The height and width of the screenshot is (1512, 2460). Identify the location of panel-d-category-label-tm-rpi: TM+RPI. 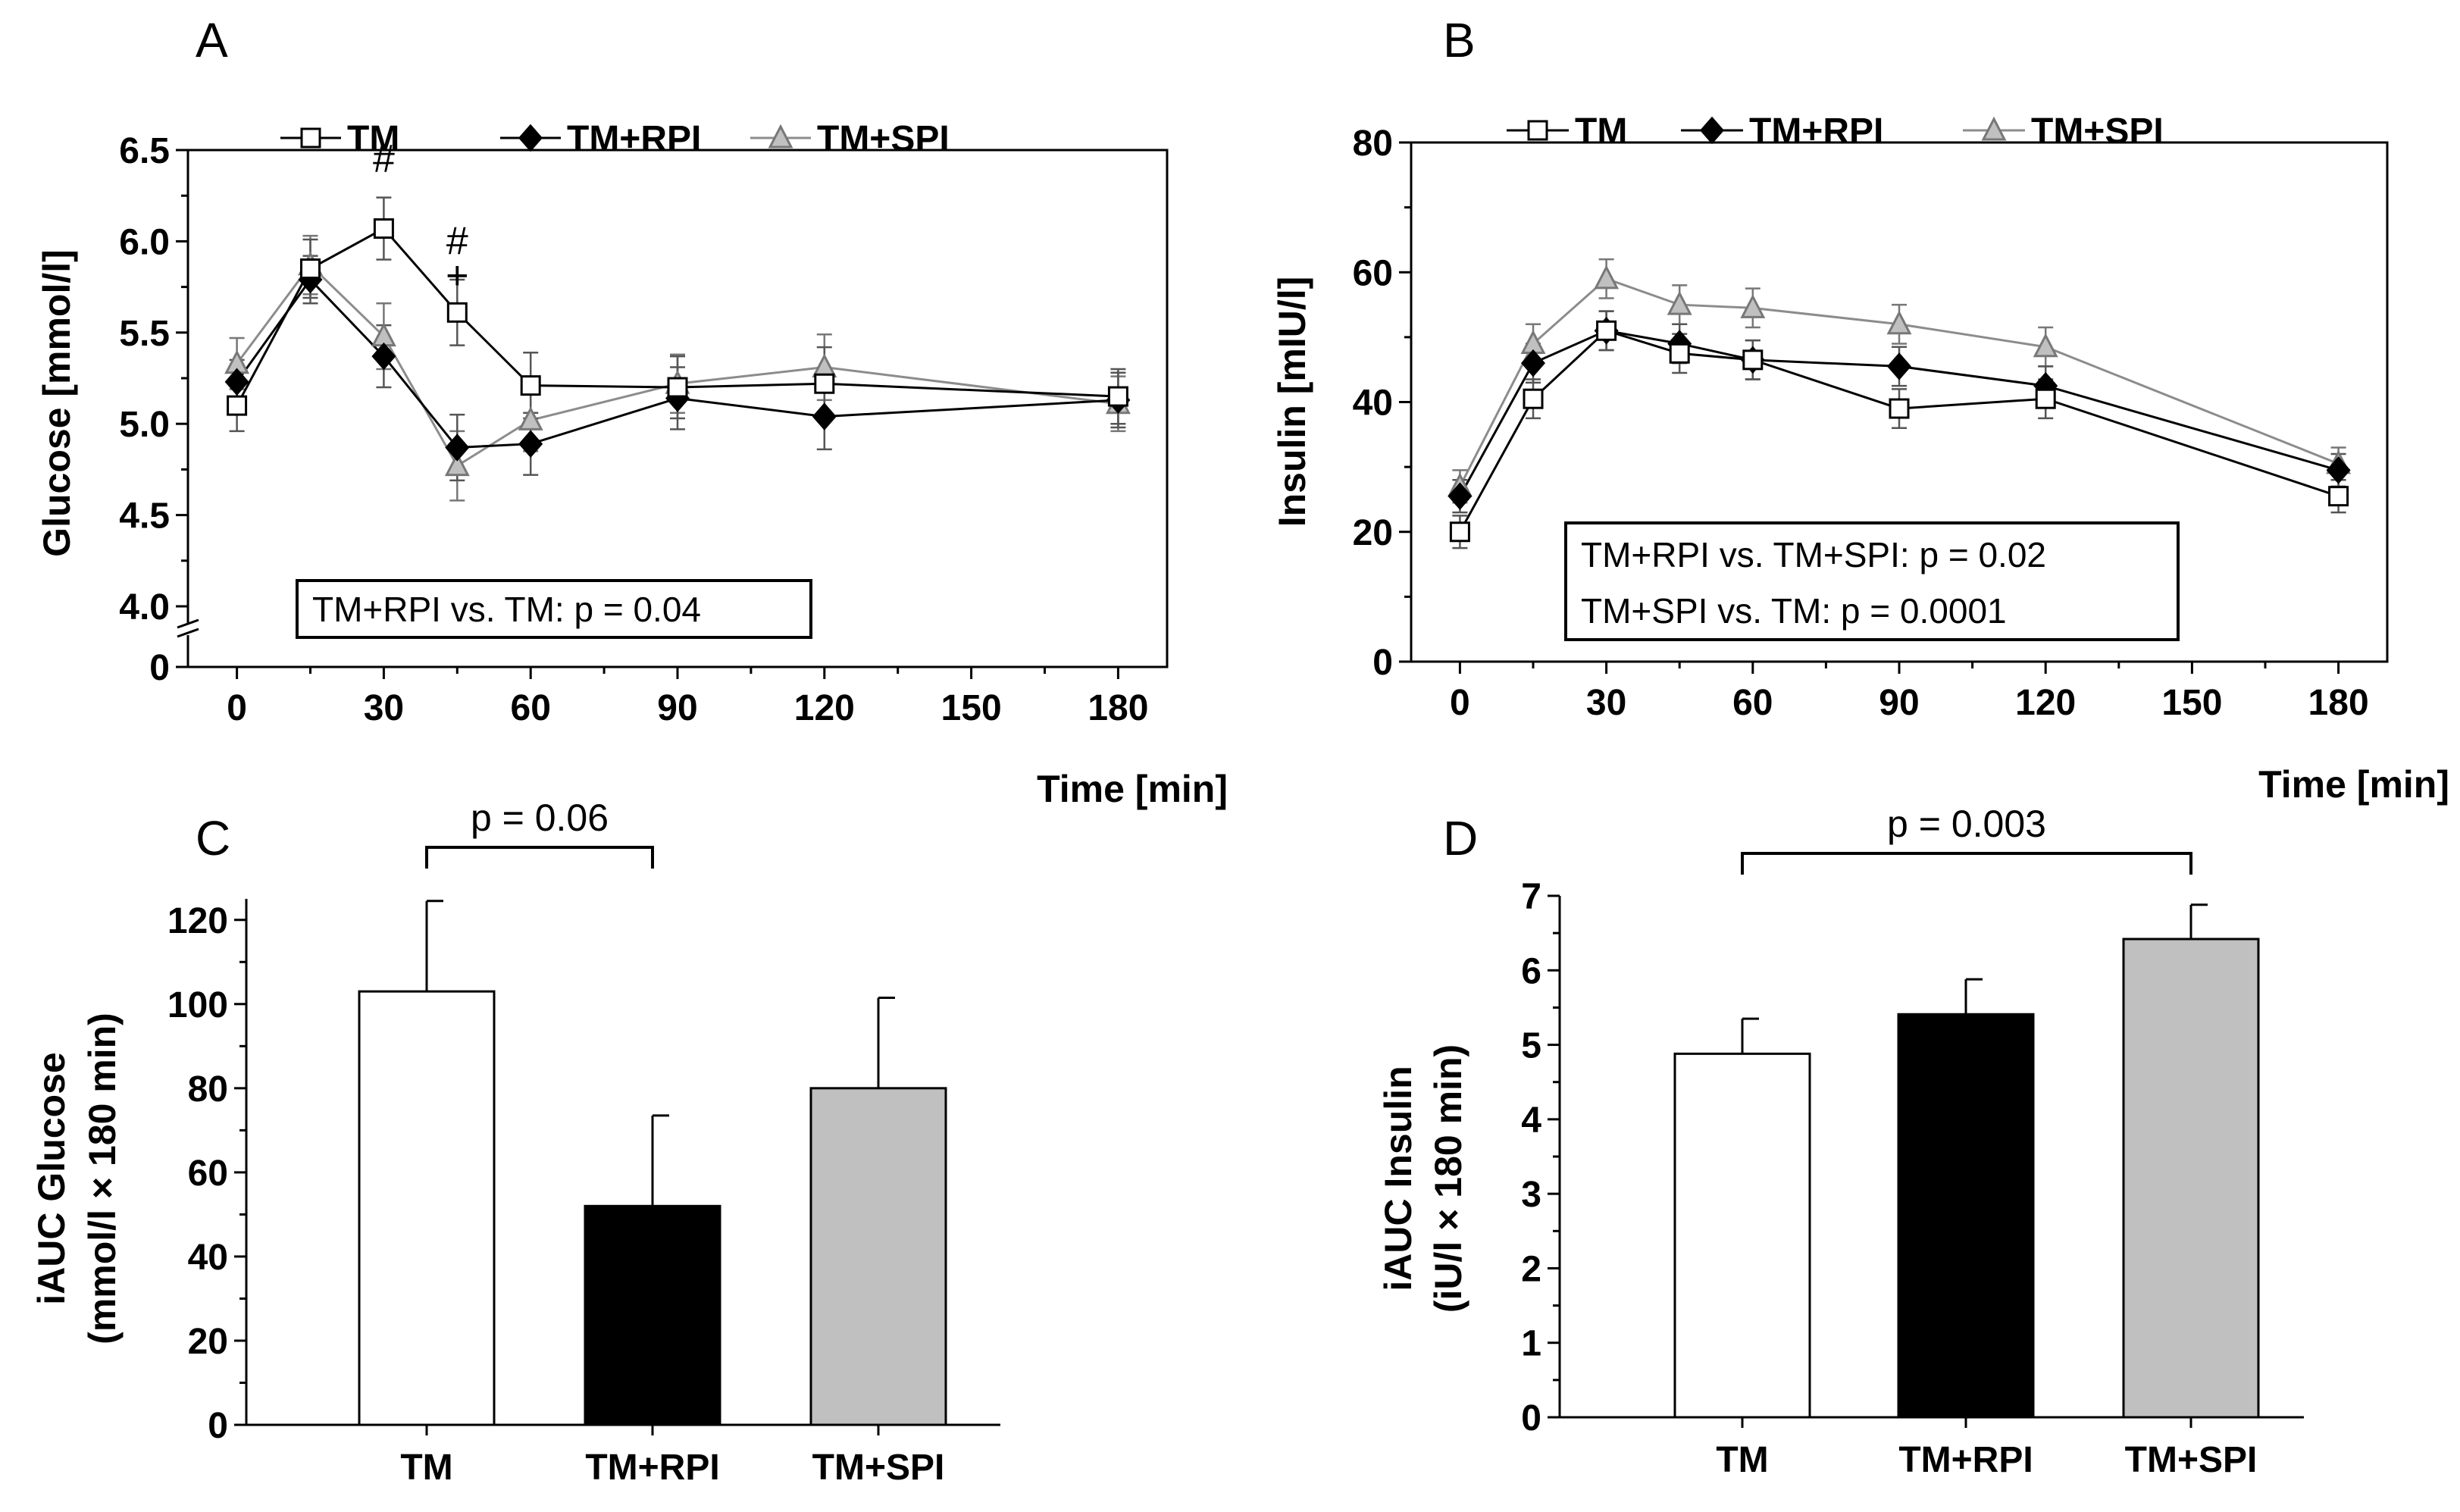
(1966, 1460).